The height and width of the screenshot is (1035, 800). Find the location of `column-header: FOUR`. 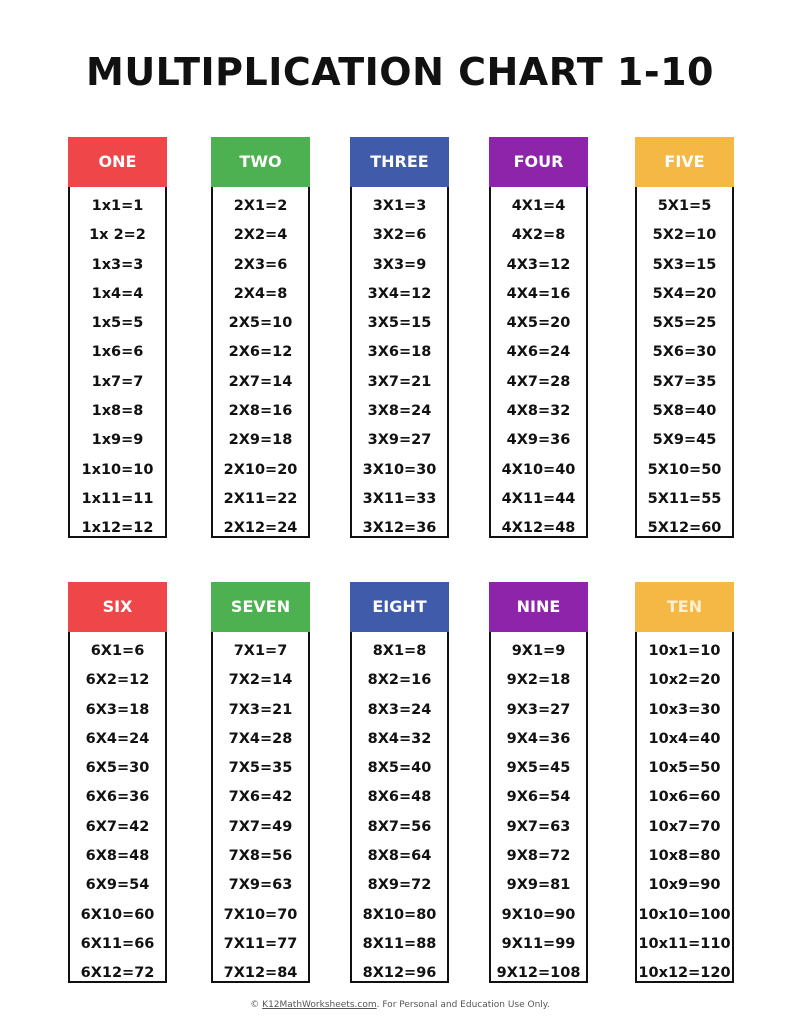

column-header: FOUR is located at coordinates (538, 162).